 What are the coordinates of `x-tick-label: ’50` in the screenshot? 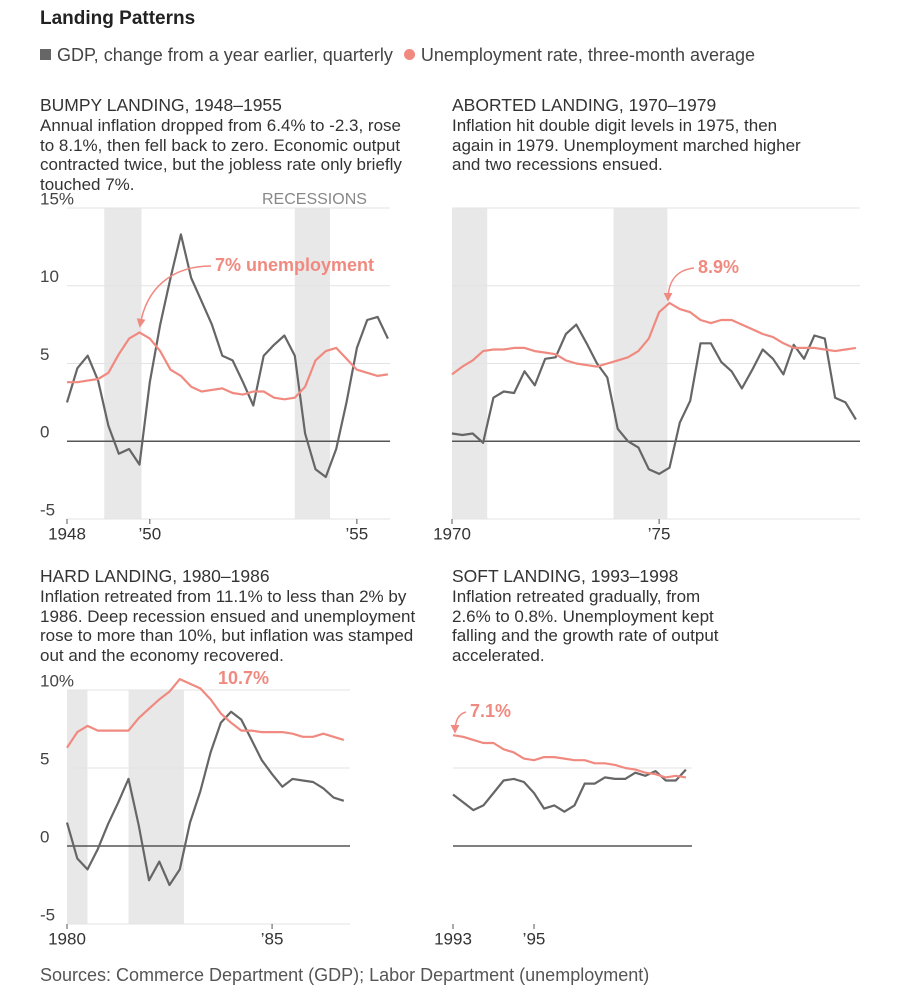 It's located at (149, 533).